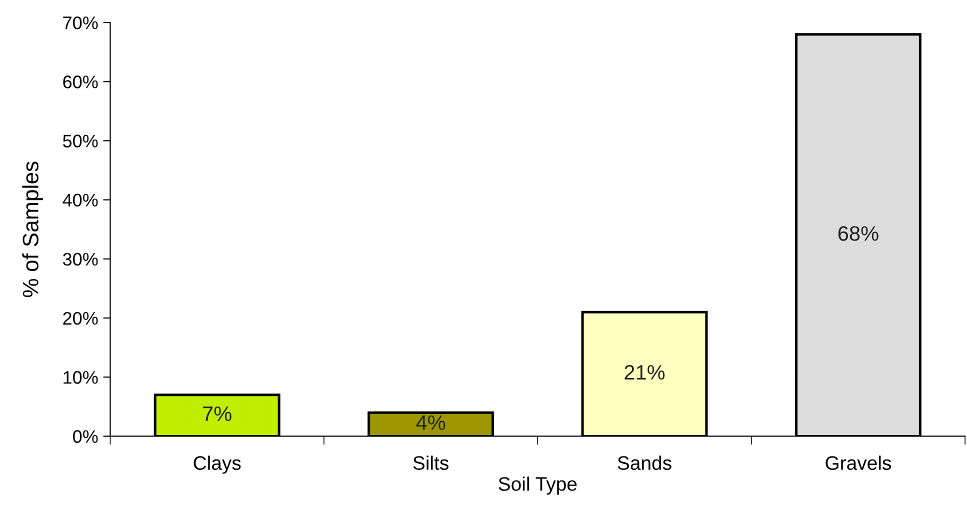 This screenshot has height=512, width=967. Describe the element at coordinates (217, 465) in the screenshot. I see `x-tick-label: Clays` at that location.